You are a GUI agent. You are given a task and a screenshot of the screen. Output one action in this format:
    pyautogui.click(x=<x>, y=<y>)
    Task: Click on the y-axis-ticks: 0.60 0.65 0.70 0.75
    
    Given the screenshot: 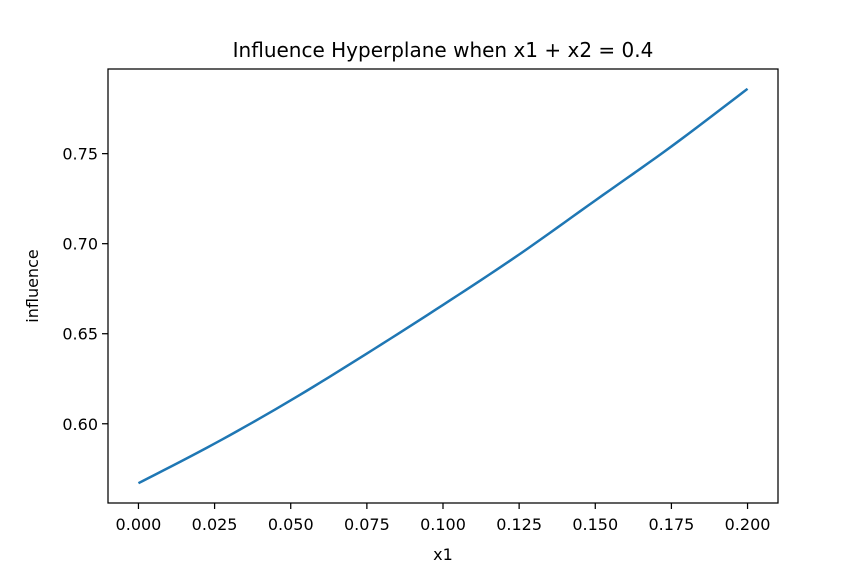 What is the action you would take?
    pyautogui.click(x=85, y=289)
    